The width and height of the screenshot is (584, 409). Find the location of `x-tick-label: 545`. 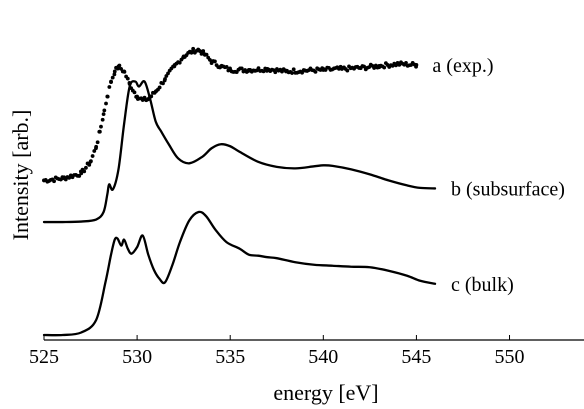

x-tick-label: 545 is located at coordinates (416, 357).